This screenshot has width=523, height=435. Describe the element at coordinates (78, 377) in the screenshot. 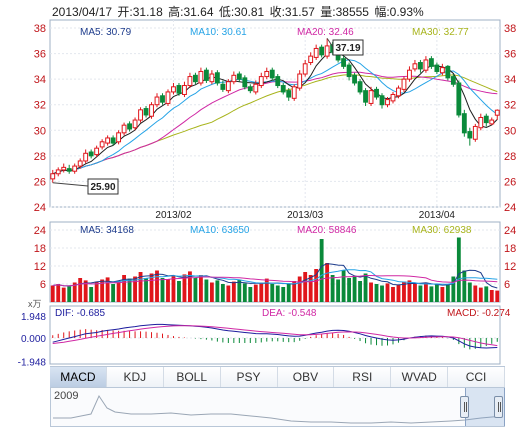

I see `tab-macd: MACD` at that location.